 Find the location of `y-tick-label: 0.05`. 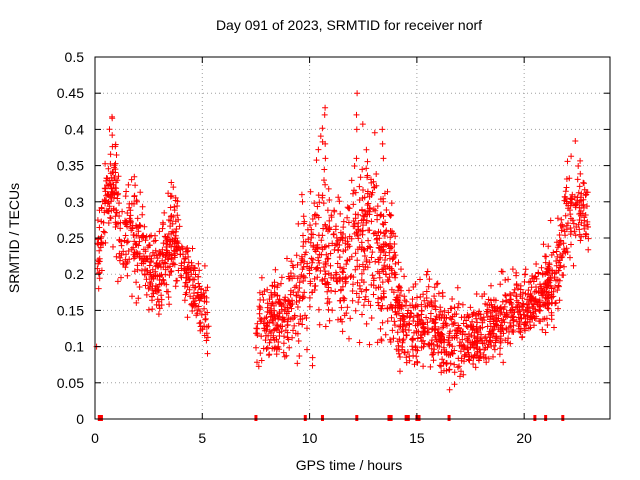

y-tick-label: 0.05 is located at coordinates (70, 383).